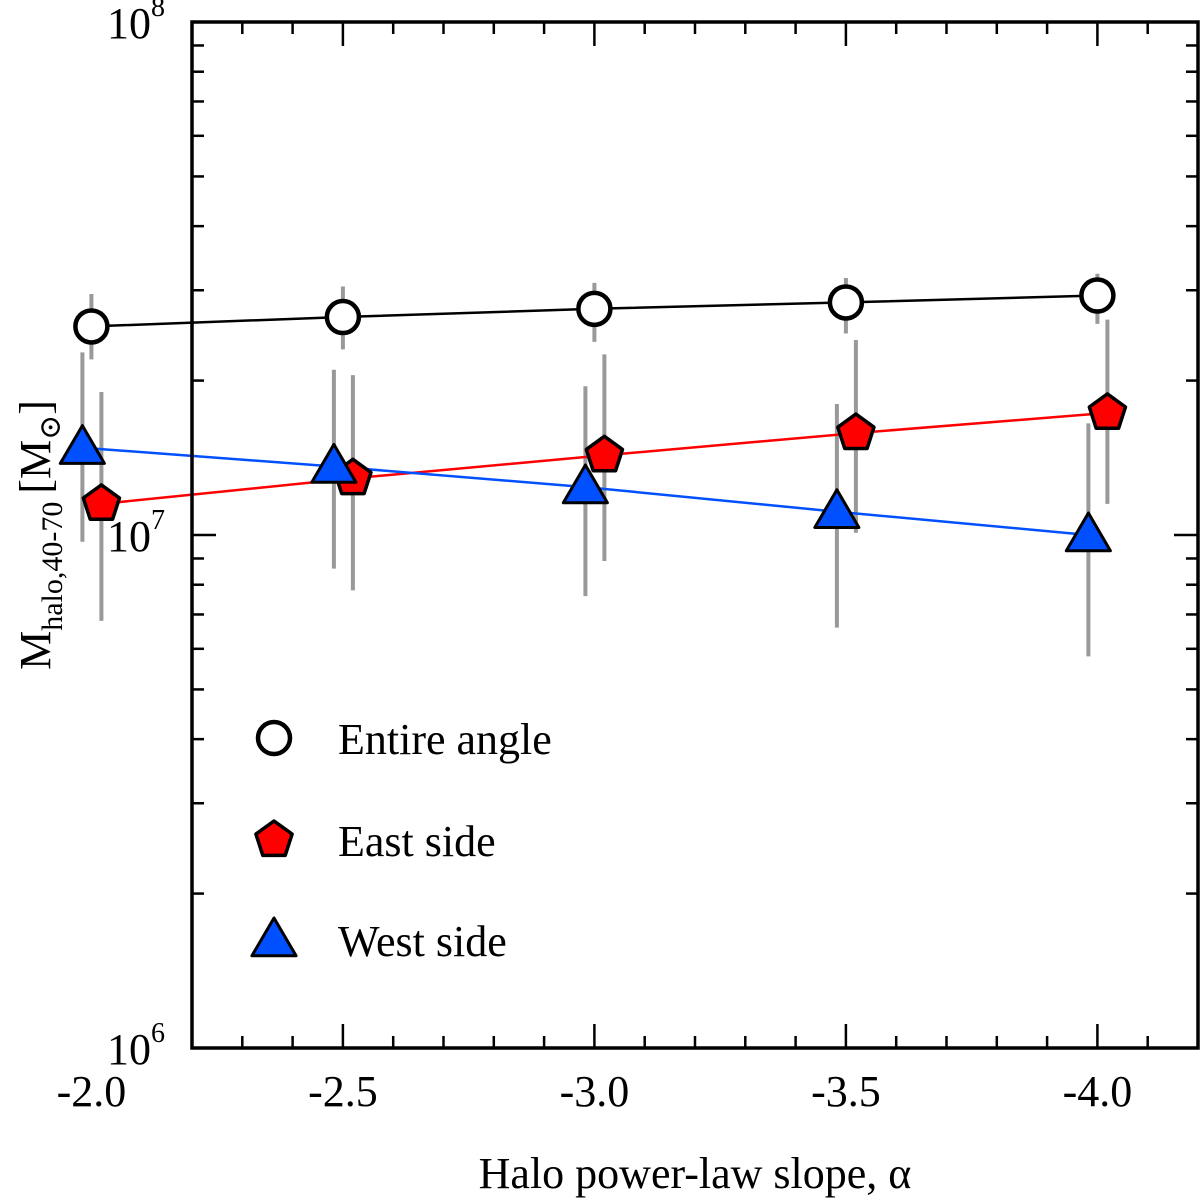  Describe the element at coordinates (158, 520) in the screenshot. I see `y-tick-label-exponent: 7` at that location.